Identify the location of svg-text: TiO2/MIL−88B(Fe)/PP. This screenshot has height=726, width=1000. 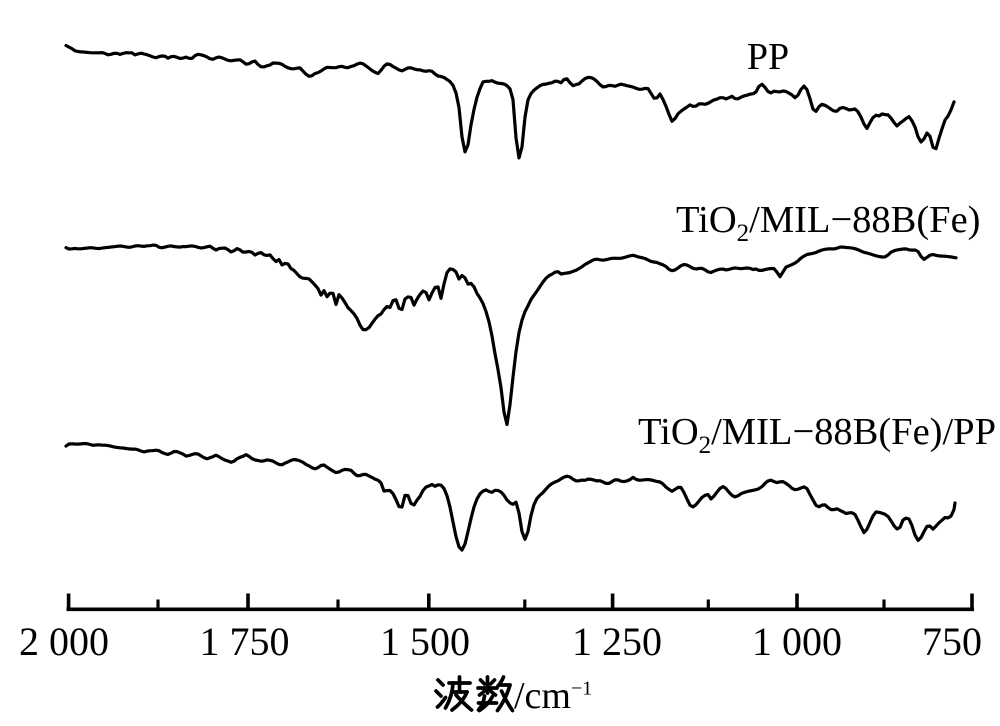
(817, 435).